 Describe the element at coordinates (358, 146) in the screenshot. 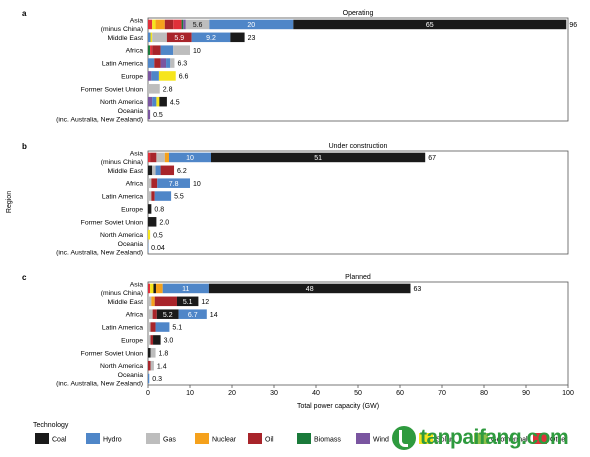

I see `panel-title-b: Under construction` at that location.